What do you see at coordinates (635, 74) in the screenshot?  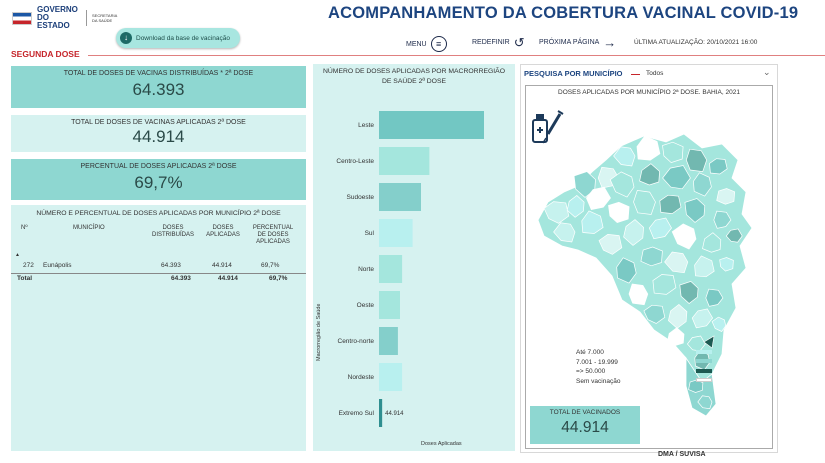 I see `search-dash` at bounding box center [635, 74].